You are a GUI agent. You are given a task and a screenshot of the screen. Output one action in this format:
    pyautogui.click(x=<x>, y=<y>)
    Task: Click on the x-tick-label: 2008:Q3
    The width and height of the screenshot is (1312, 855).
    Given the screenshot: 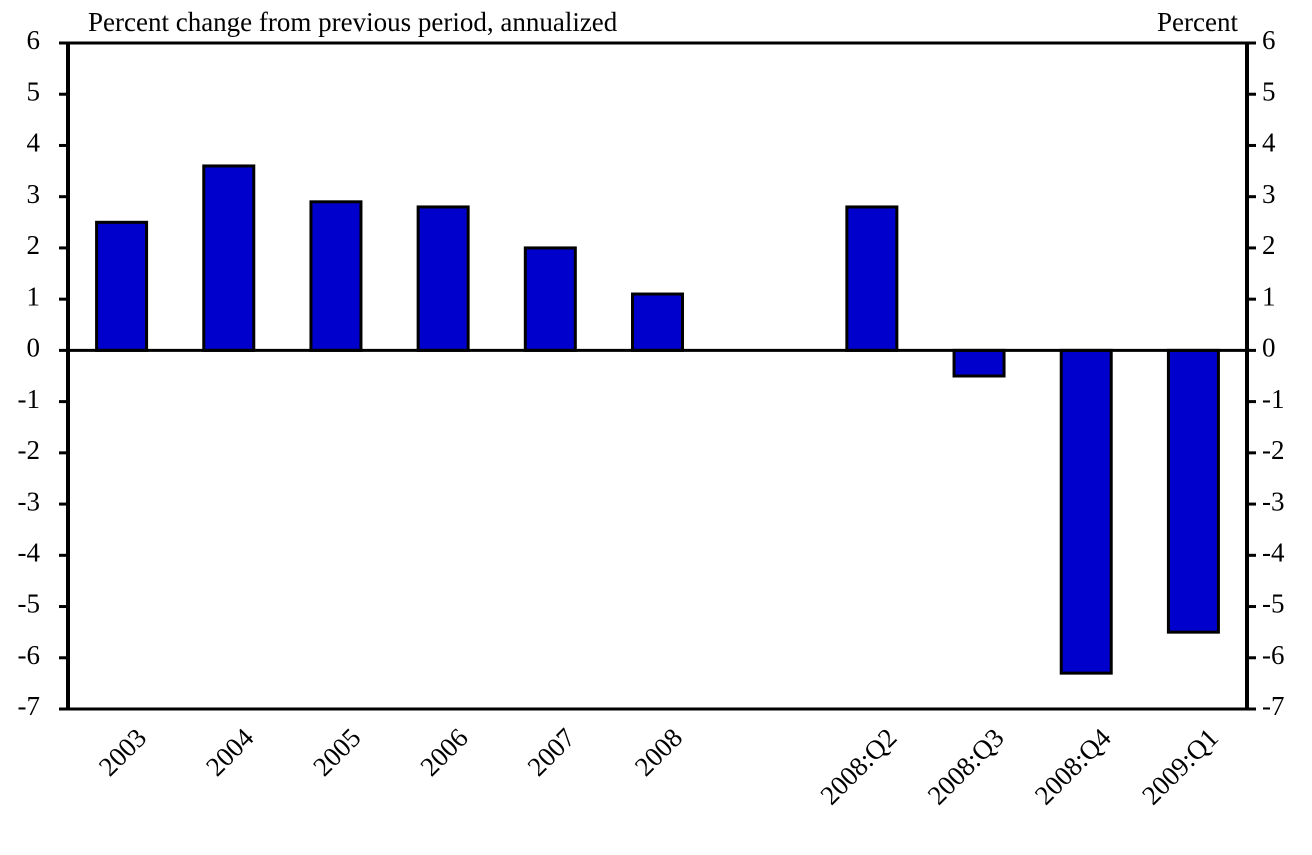 What is the action you would take?
    pyautogui.click(x=966, y=766)
    